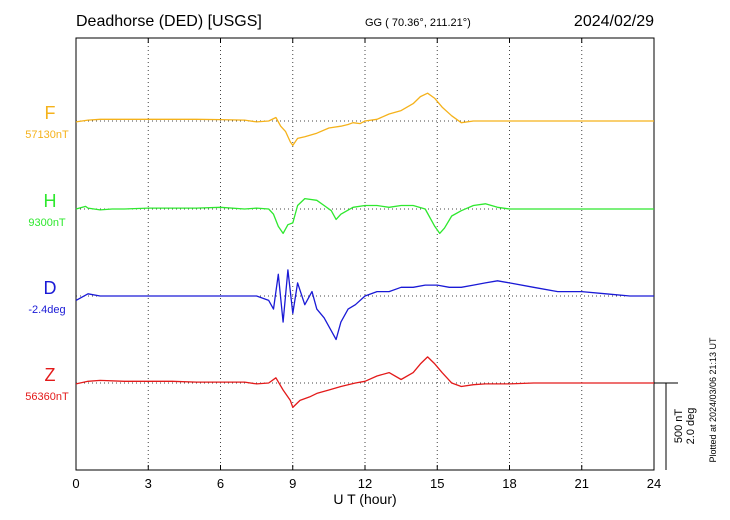 The image size is (730, 520). I want to click on series-line-f, so click(364, 119).